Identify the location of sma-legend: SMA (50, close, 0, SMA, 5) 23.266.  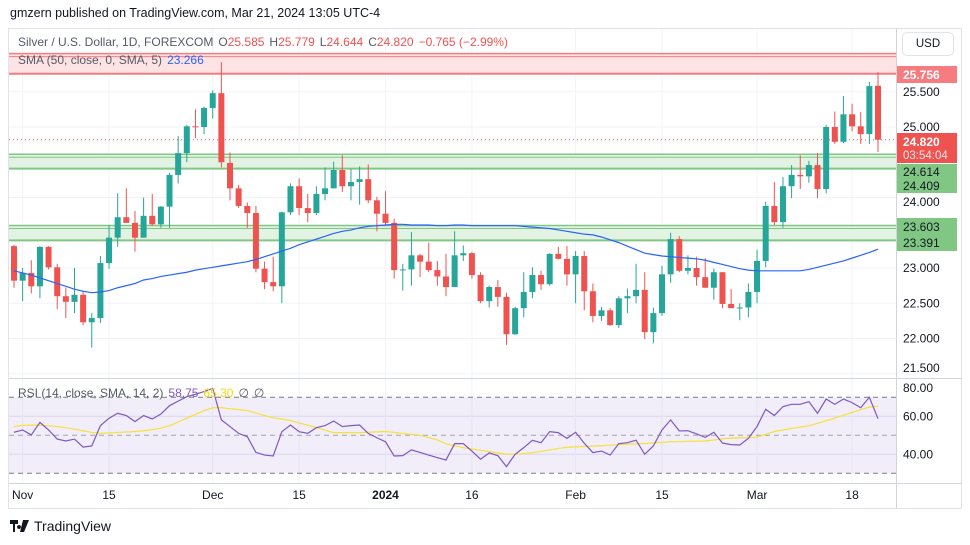
(113, 60).